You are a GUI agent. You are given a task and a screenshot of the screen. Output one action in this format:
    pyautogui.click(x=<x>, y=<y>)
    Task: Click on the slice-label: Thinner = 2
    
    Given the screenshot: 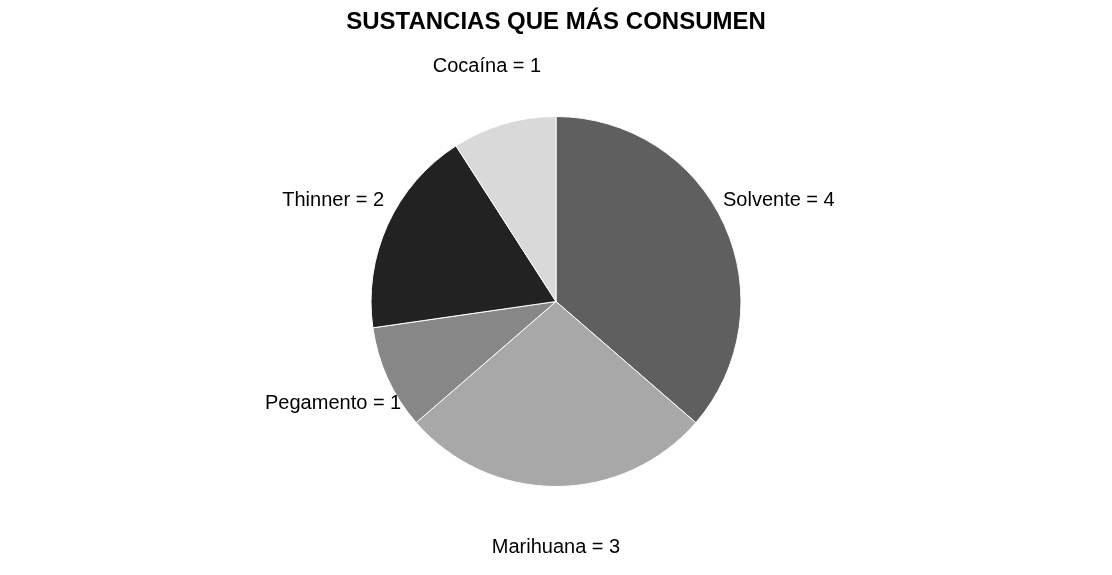 What is the action you would take?
    pyautogui.click(x=333, y=198)
    